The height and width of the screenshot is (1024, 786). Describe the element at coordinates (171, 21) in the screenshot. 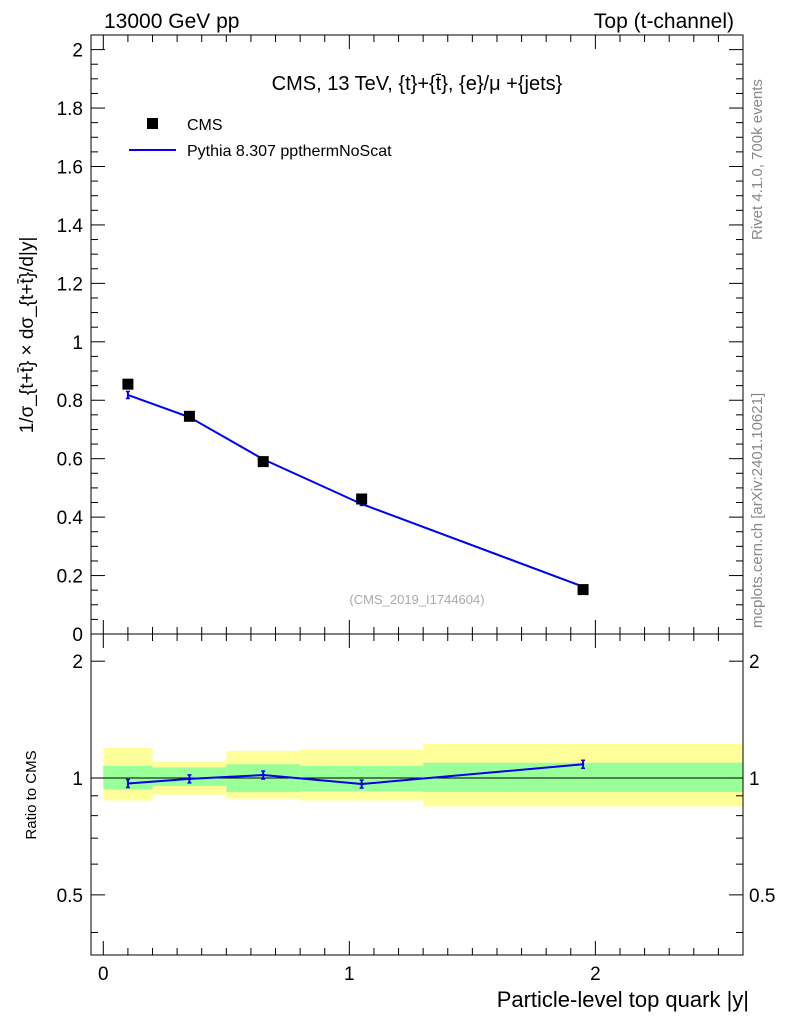

I see `collision-energy-label: 13000 GeV pp` at that location.